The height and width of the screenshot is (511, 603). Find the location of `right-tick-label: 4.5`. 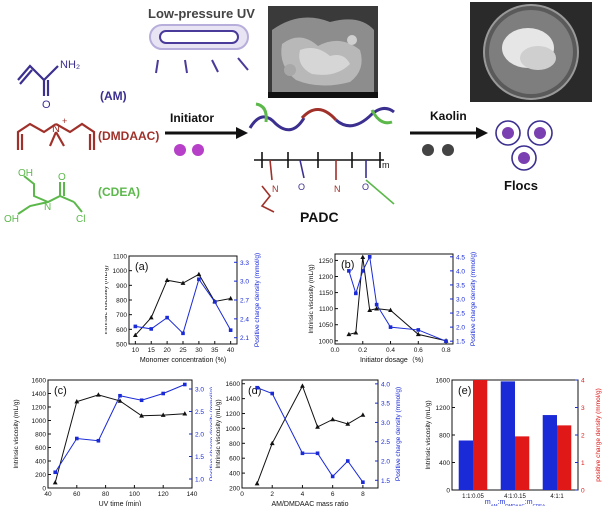

right-tick-label: 4.5 is located at coordinates (460, 257).